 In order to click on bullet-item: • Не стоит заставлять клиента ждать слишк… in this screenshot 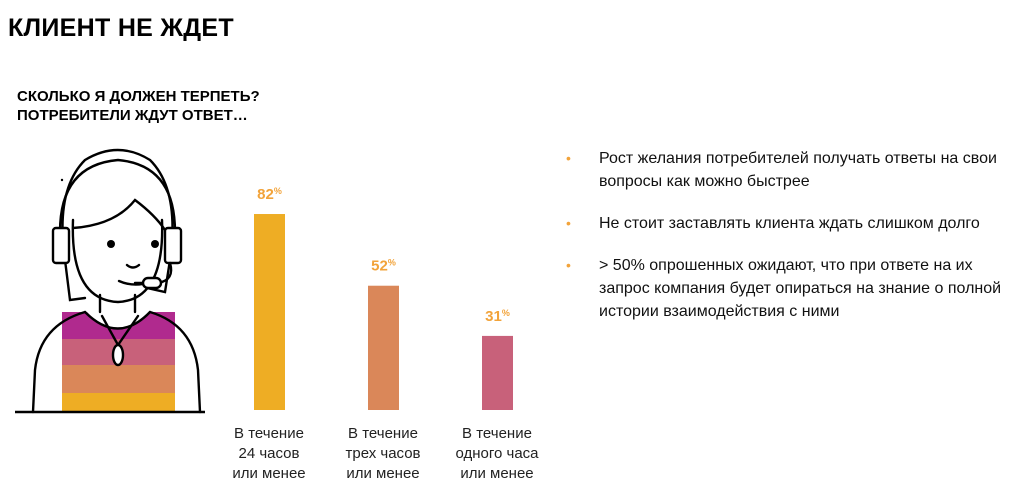, I will do `click(791, 223)`.